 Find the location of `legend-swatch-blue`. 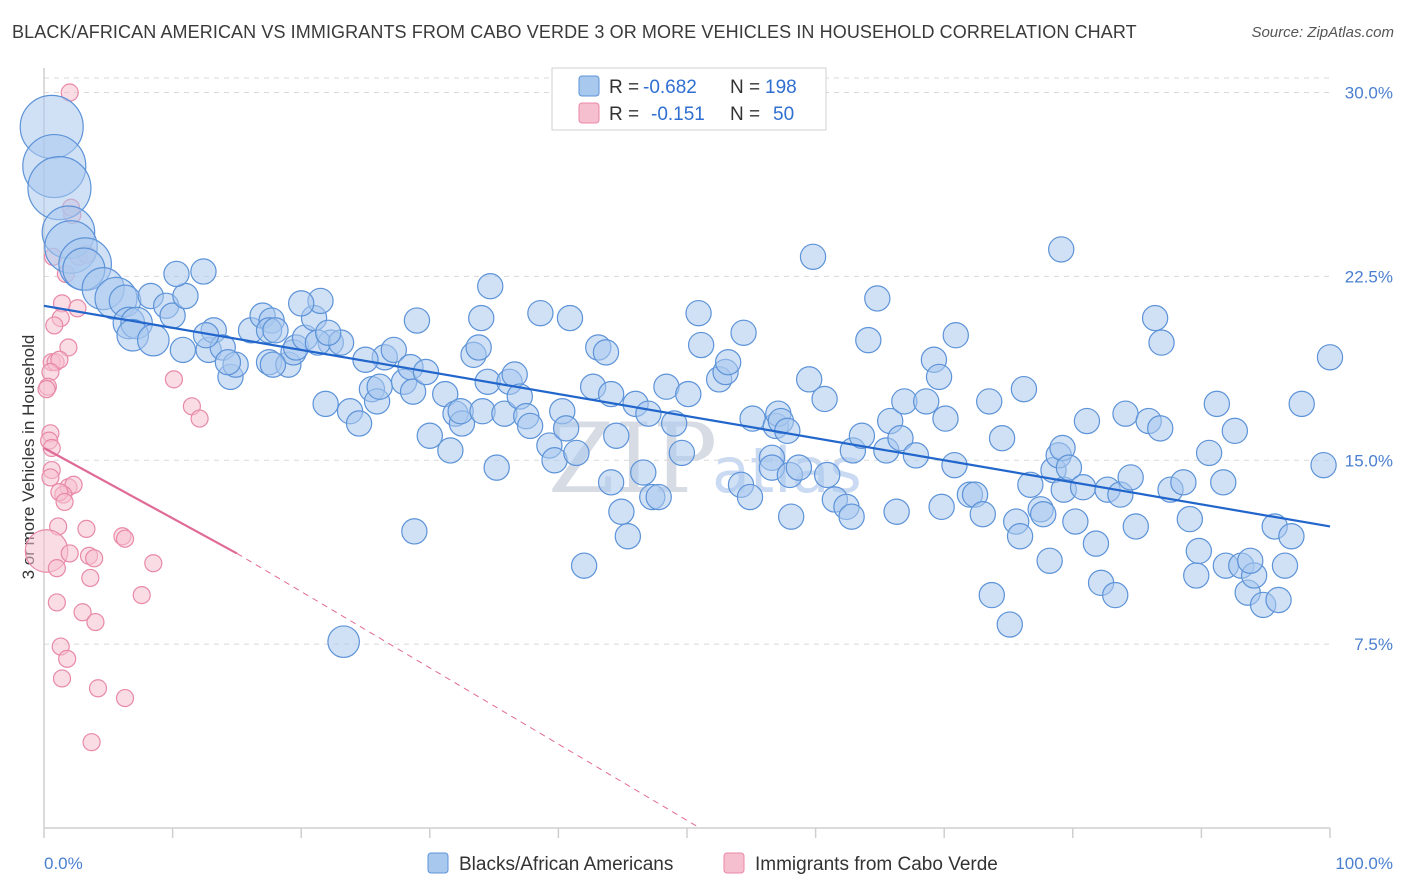

legend-swatch-blue is located at coordinates (589, 86).